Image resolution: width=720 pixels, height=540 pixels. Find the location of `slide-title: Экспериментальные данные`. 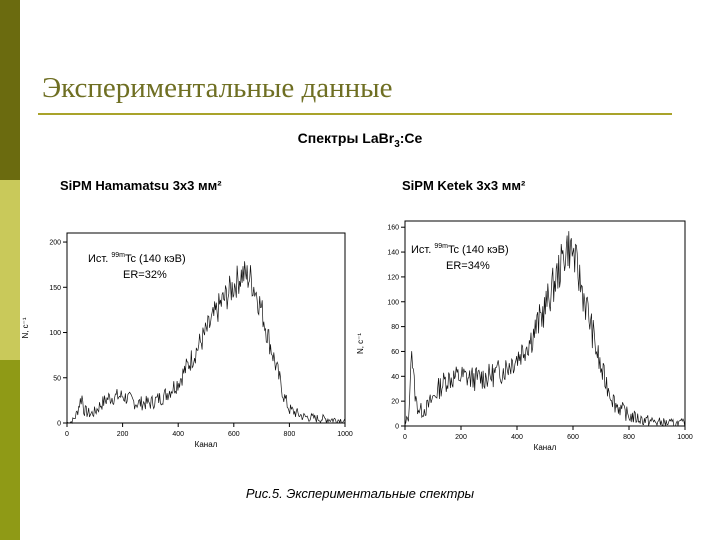

slide-title: Экспериментальные данные is located at coordinates (217, 88).